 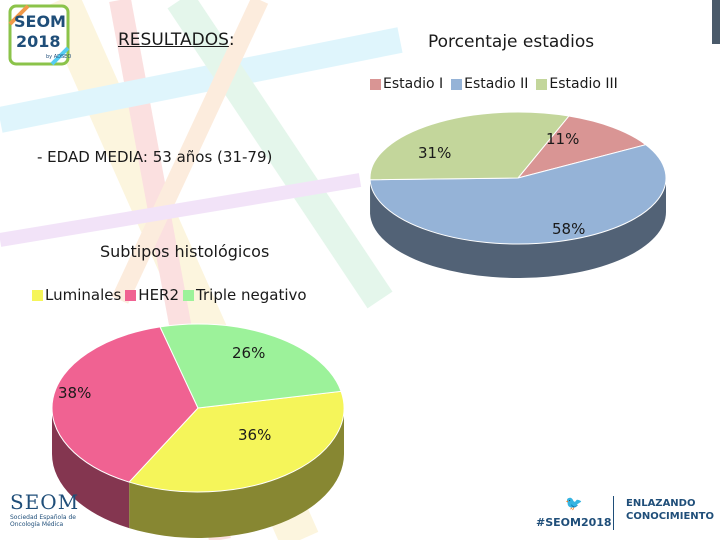 I want to click on pie-data-label: 11%, so click(x=562, y=139).